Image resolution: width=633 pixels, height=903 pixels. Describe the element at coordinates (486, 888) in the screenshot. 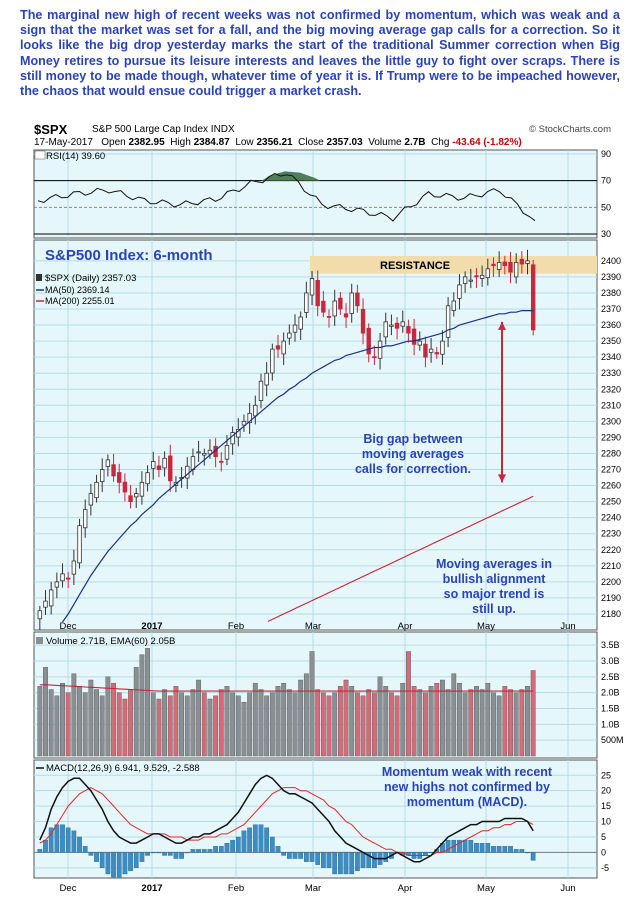

I see `macd-x-tick-label: May` at that location.